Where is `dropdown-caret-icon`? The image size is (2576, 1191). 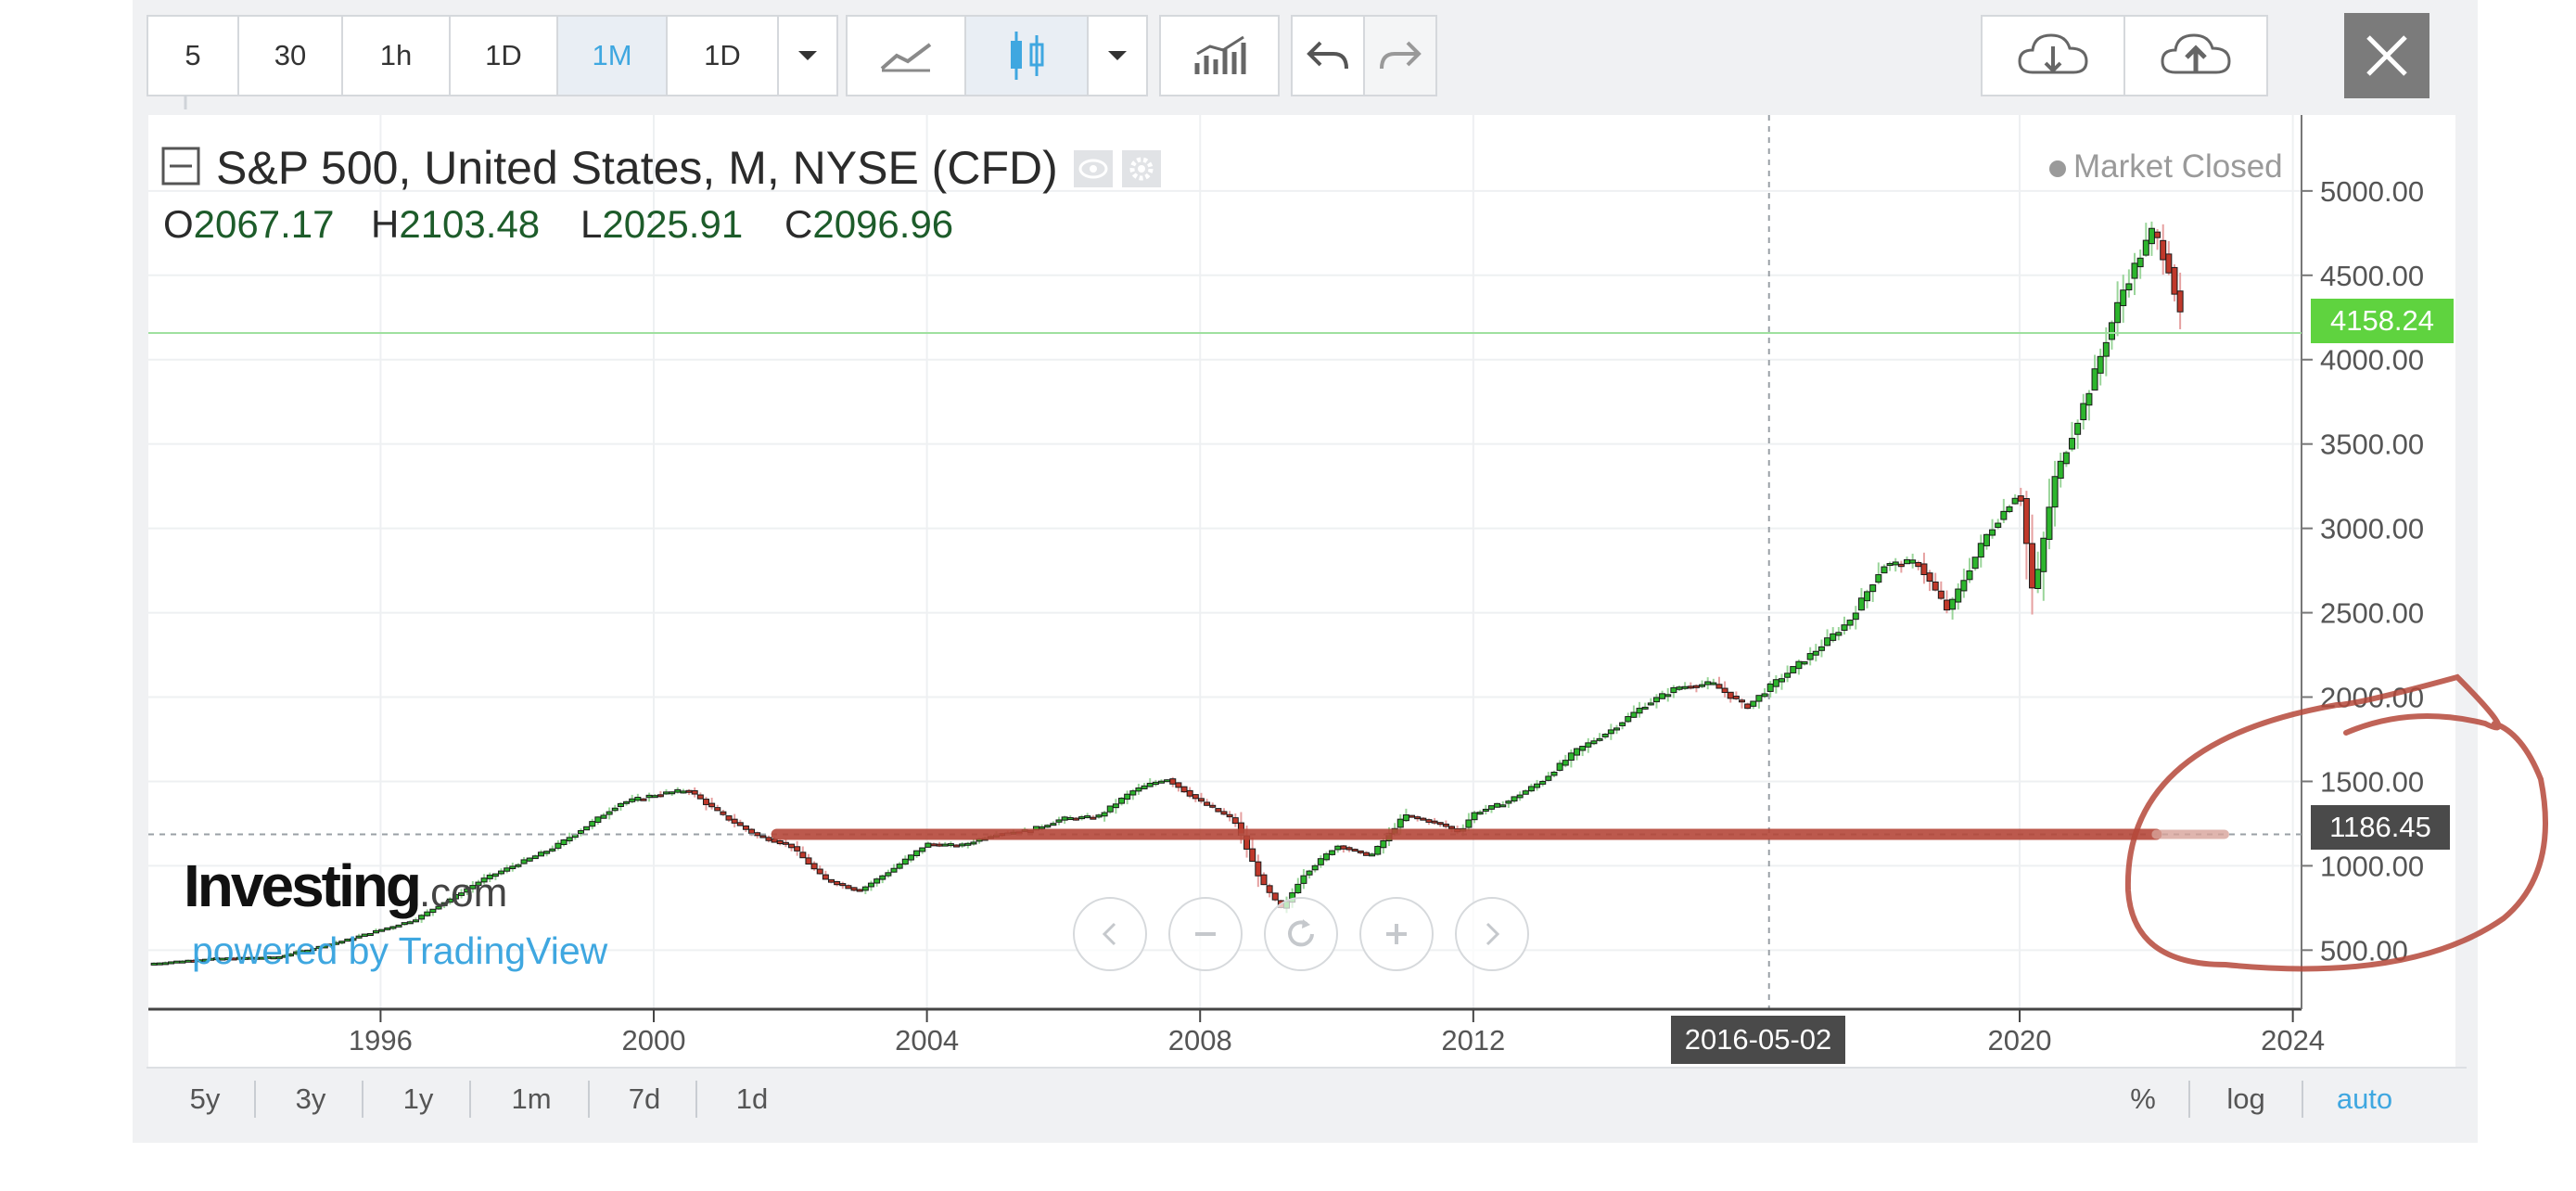
dropdown-caret-icon is located at coordinates (1117, 55).